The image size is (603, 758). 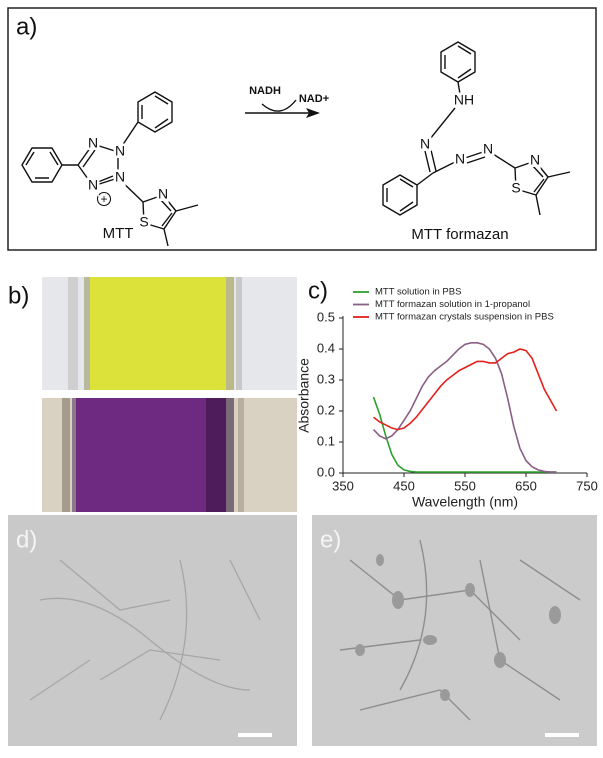 I want to click on y-tick-label: 0.0, so click(x=326, y=471).